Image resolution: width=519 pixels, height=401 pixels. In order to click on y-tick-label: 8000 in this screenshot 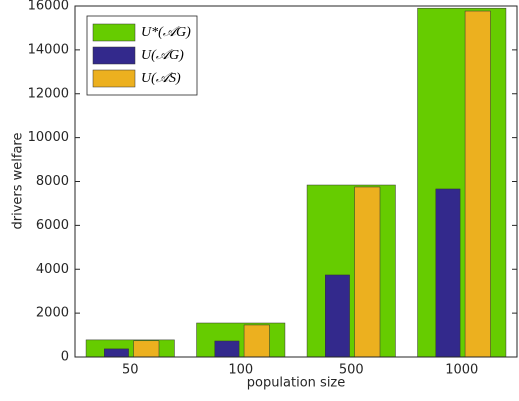, I will do `click(52, 181)`.